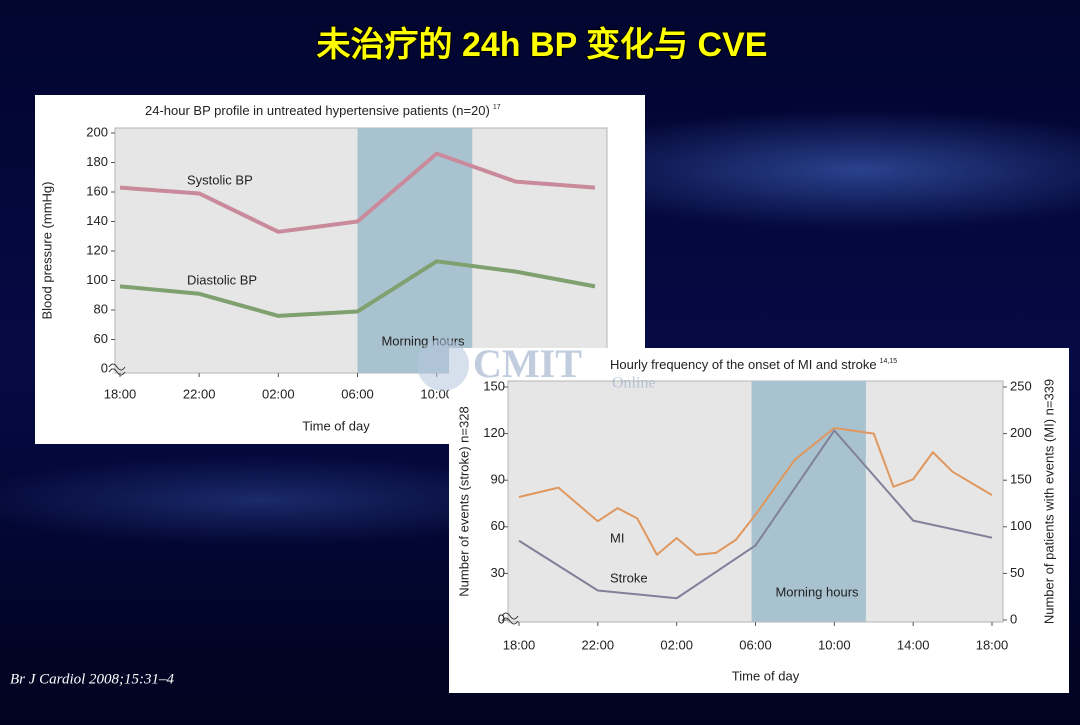 Image resolution: width=1080 pixels, height=725 pixels. I want to click on watermark-globe, so click(443, 365).